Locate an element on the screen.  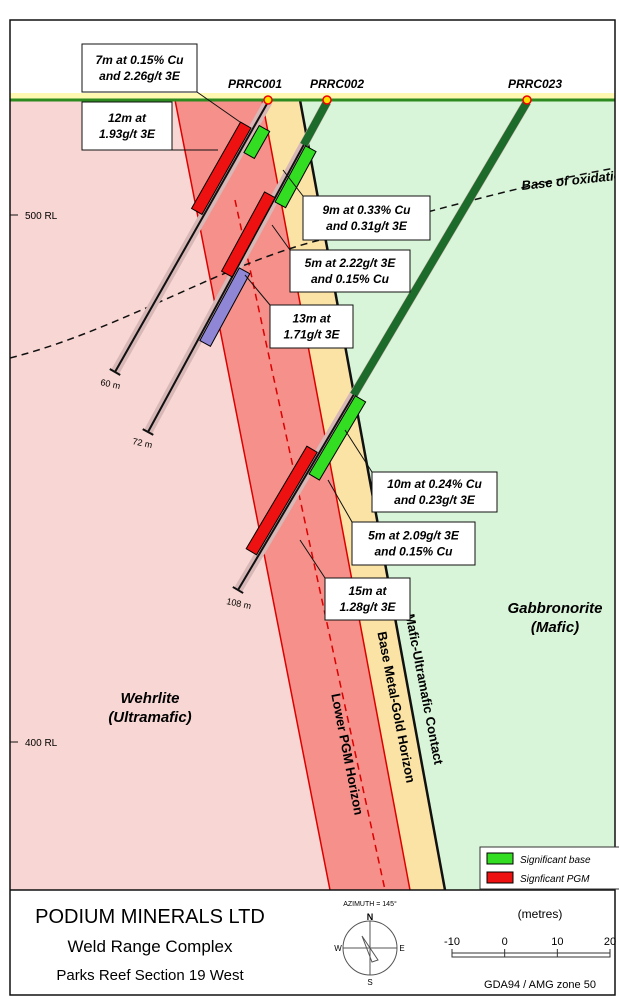
intercept-box: 13m at 1.71g/t 3E is located at coordinates (311, 326).